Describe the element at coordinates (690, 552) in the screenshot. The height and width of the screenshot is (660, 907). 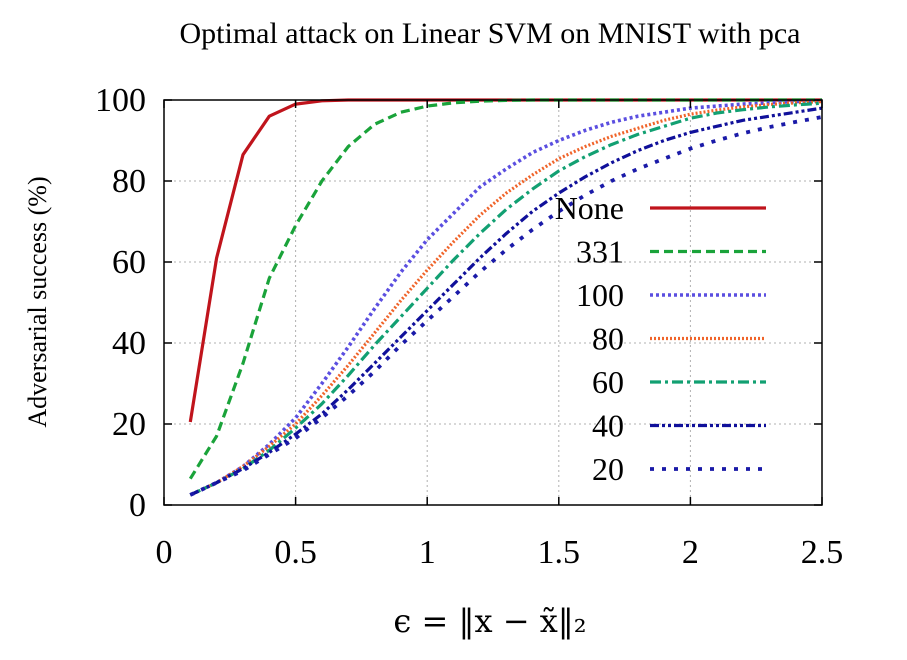
I see `x-tick-label: 2` at that location.